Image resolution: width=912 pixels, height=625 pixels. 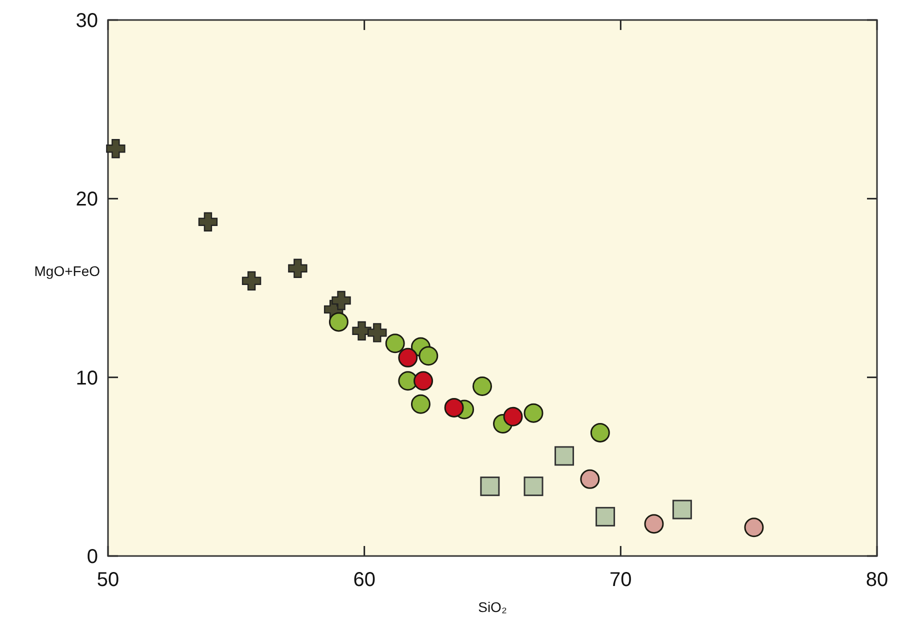 What do you see at coordinates (92, 557) in the screenshot?
I see `y-tick-label: 0` at bounding box center [92, 557].